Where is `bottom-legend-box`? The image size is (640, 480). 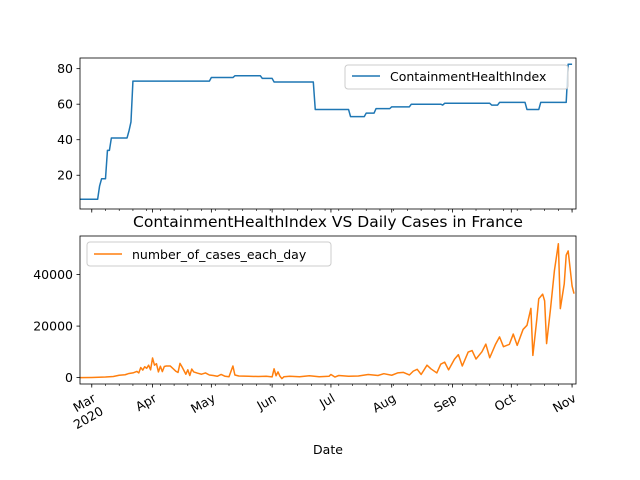 bottom-legend-box is located at coordinates (209, 254).